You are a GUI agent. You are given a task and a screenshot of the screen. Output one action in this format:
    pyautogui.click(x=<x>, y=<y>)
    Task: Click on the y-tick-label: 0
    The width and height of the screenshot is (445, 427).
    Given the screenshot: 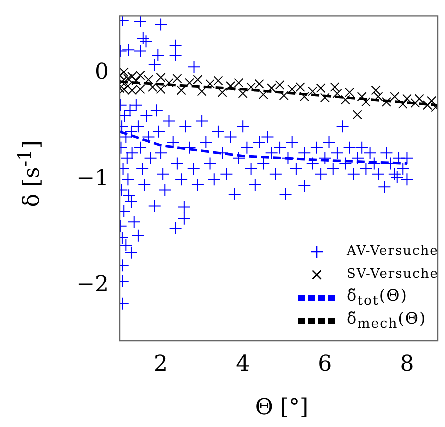 What is the action you would take?
    pyautogui.click(x=102, y=73)
    